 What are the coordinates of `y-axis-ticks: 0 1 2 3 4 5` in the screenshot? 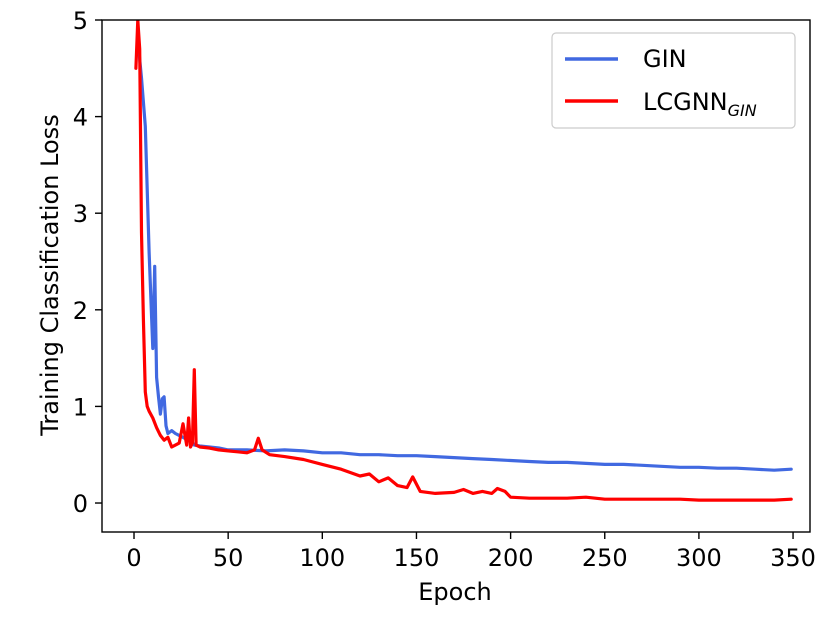 It's located at (87, 262).